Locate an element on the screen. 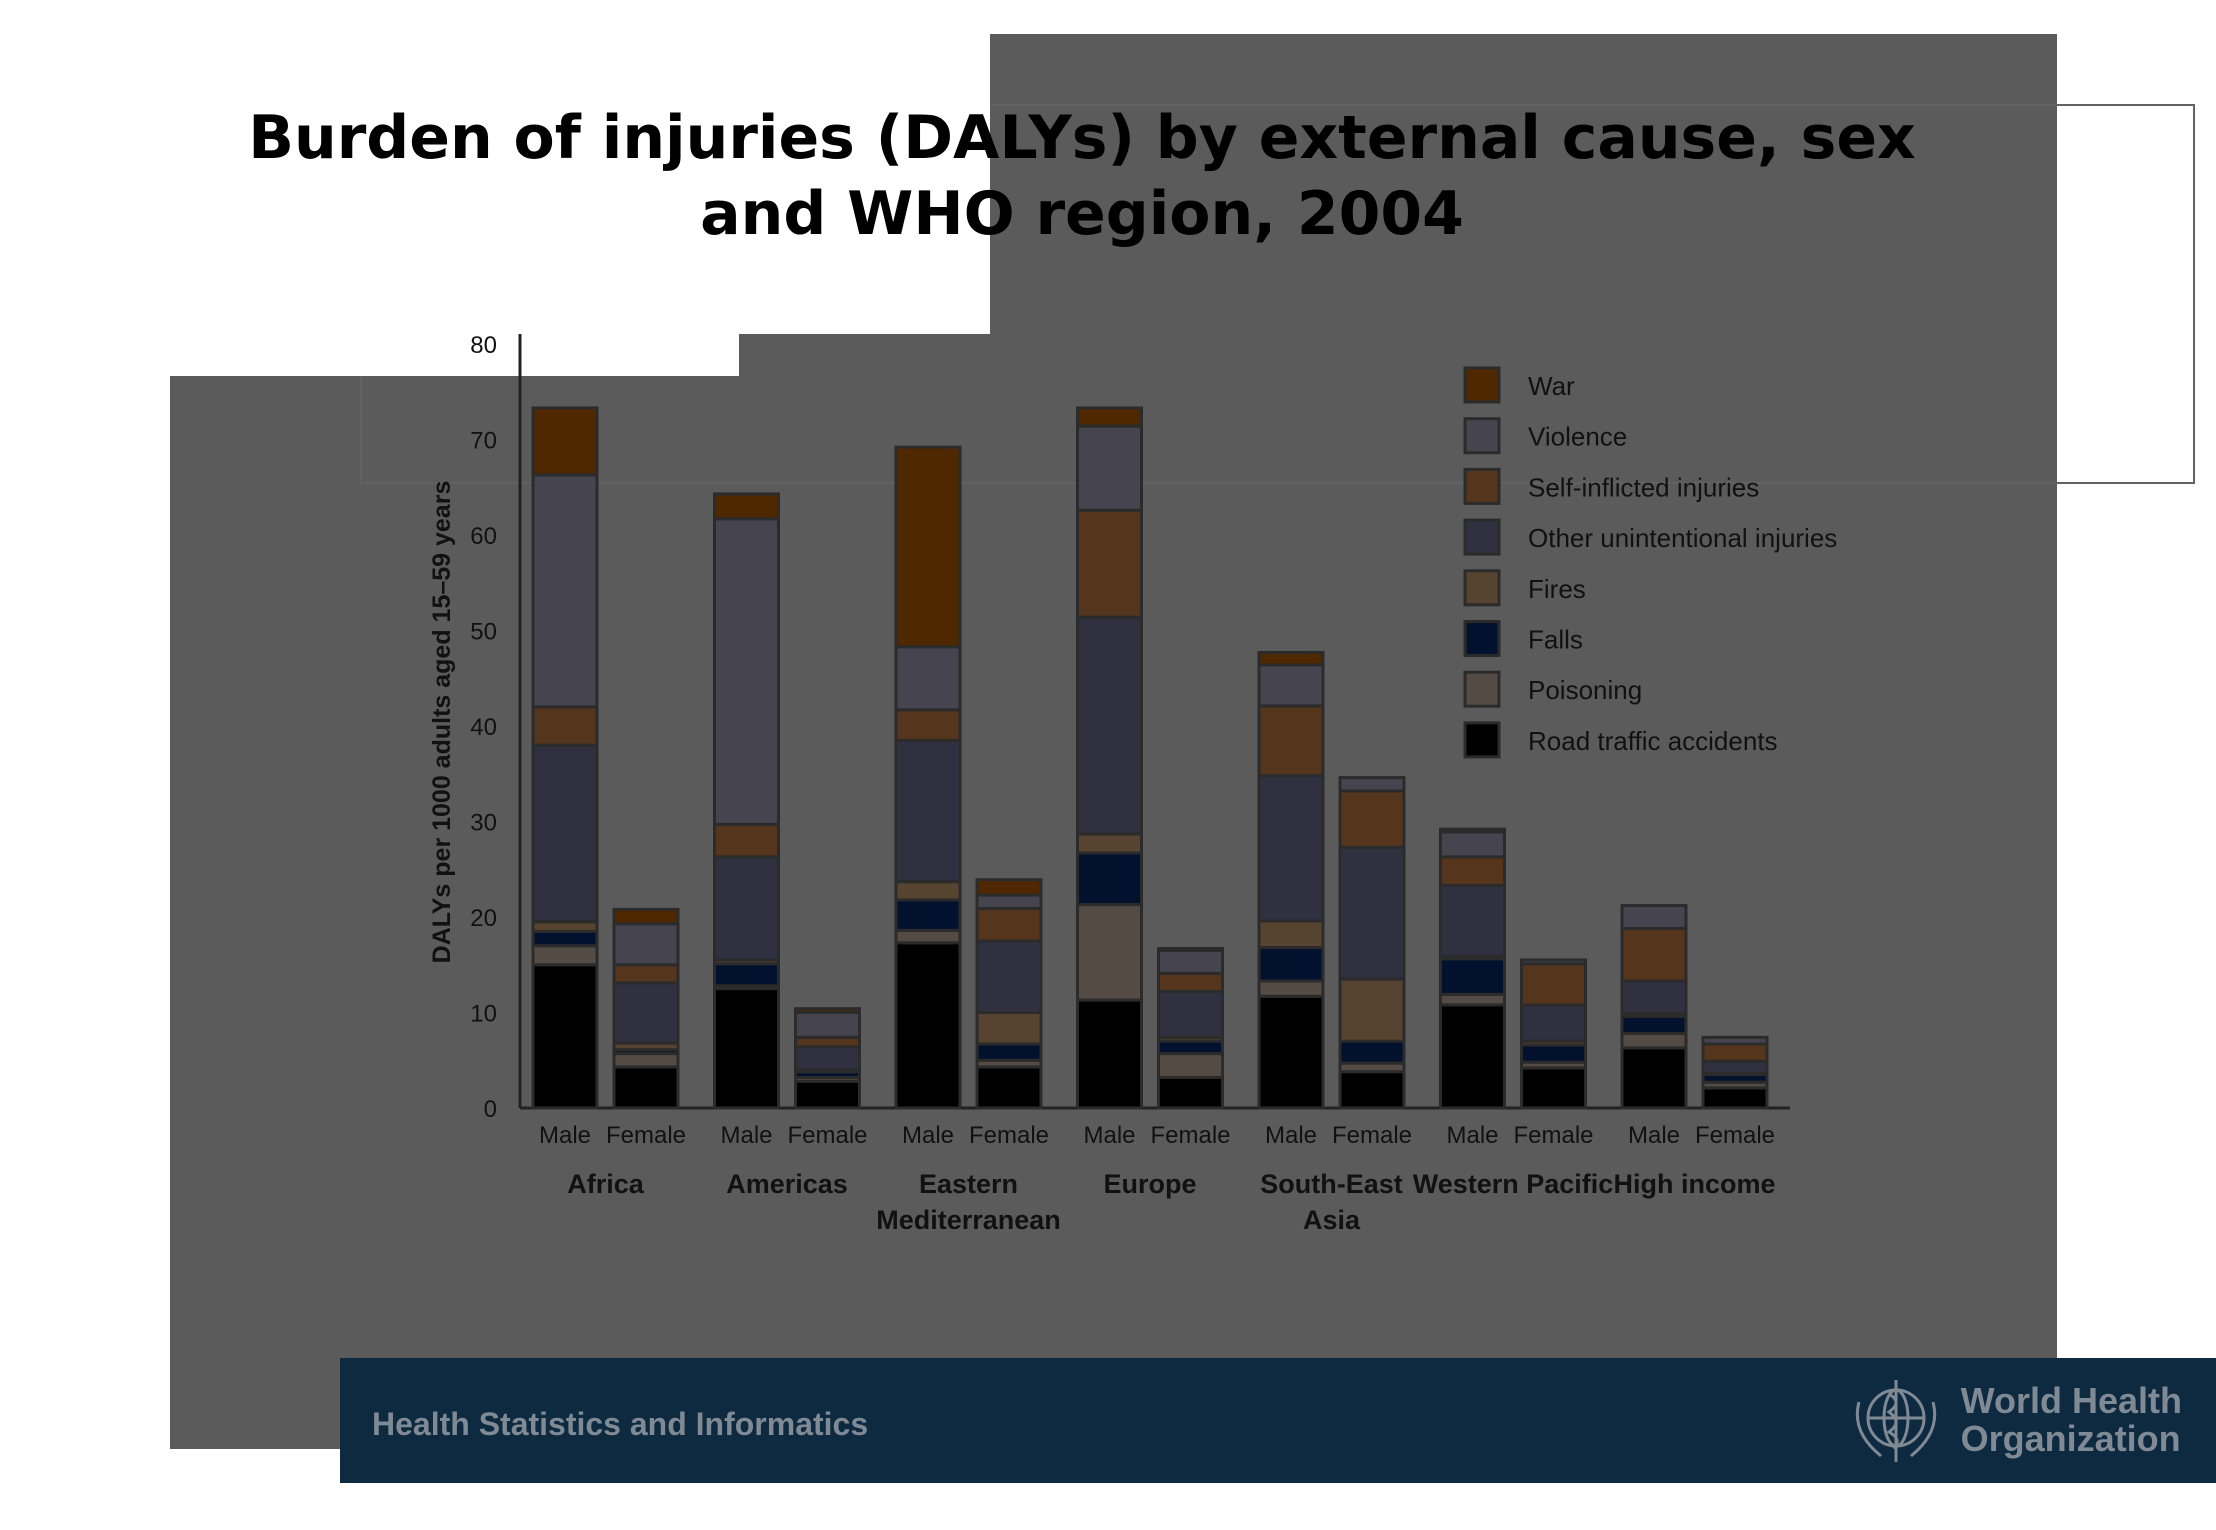  y-tick-label: 60 is located at coordinates (483, 536).